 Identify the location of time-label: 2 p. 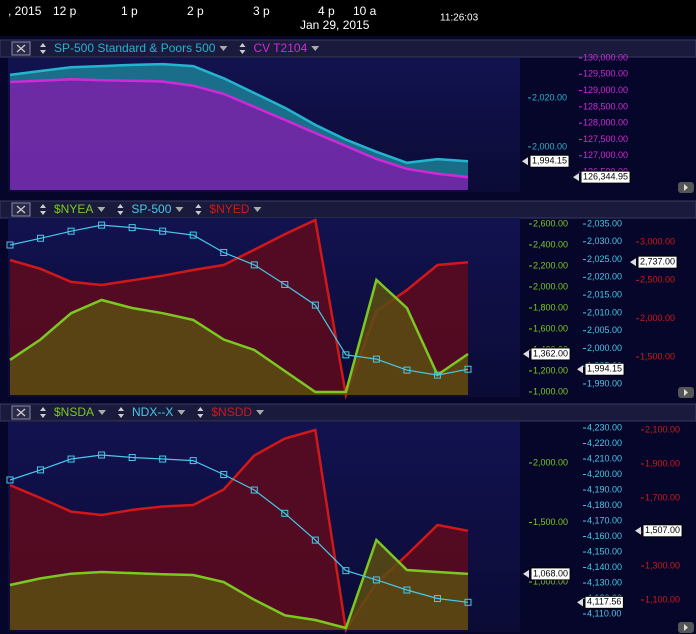
(195, 11).